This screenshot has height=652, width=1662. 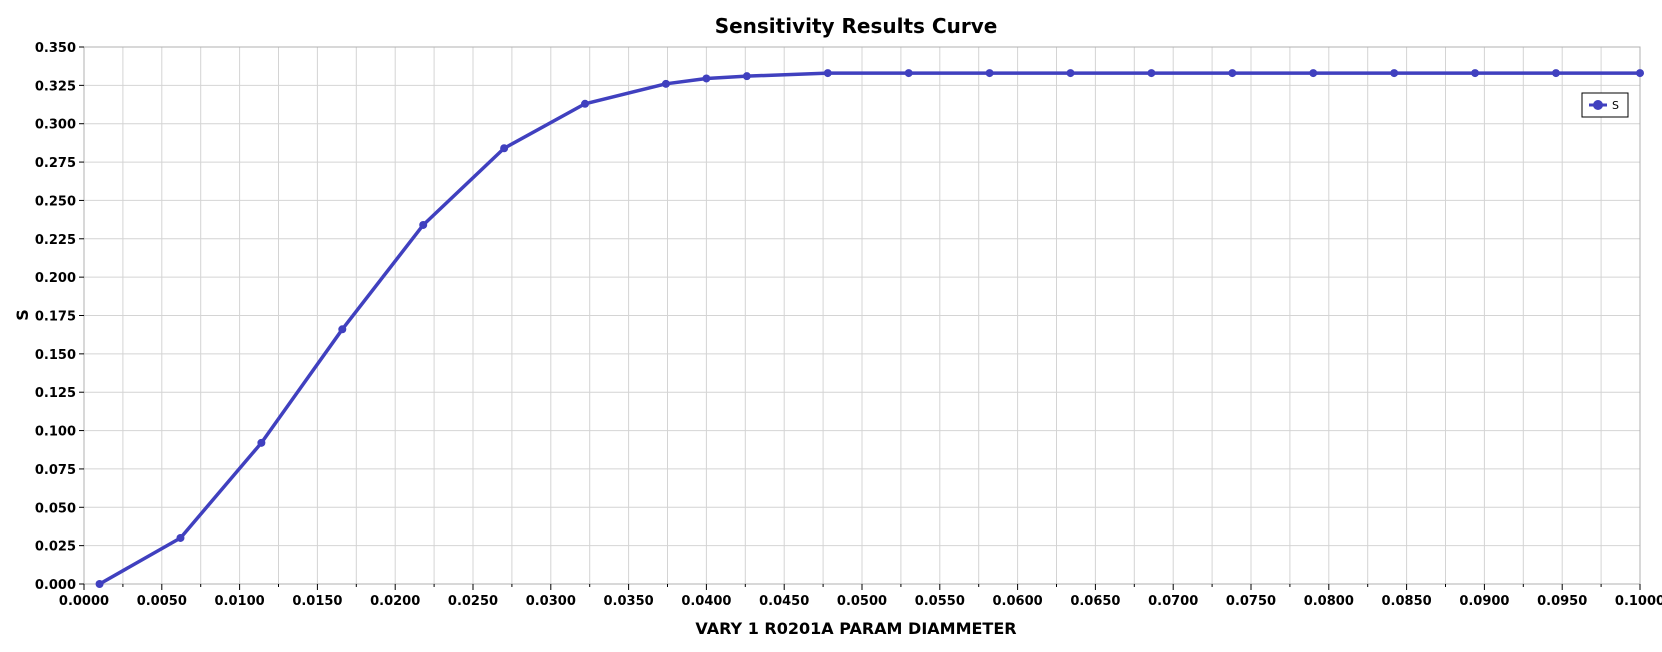 I want to click on y-tick-label: 0.000, so click(x=55, y=585).